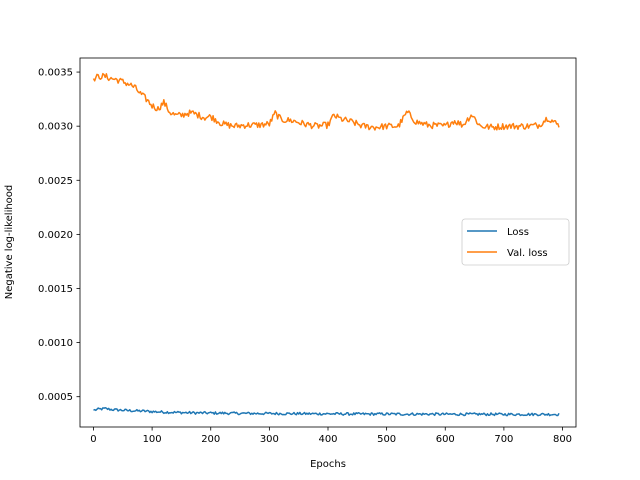  What do you see at coordinates (9, 242) in the screenshot?
I see `y-axis-label: Negative log-likelihood` at bounding box center [9, 242].